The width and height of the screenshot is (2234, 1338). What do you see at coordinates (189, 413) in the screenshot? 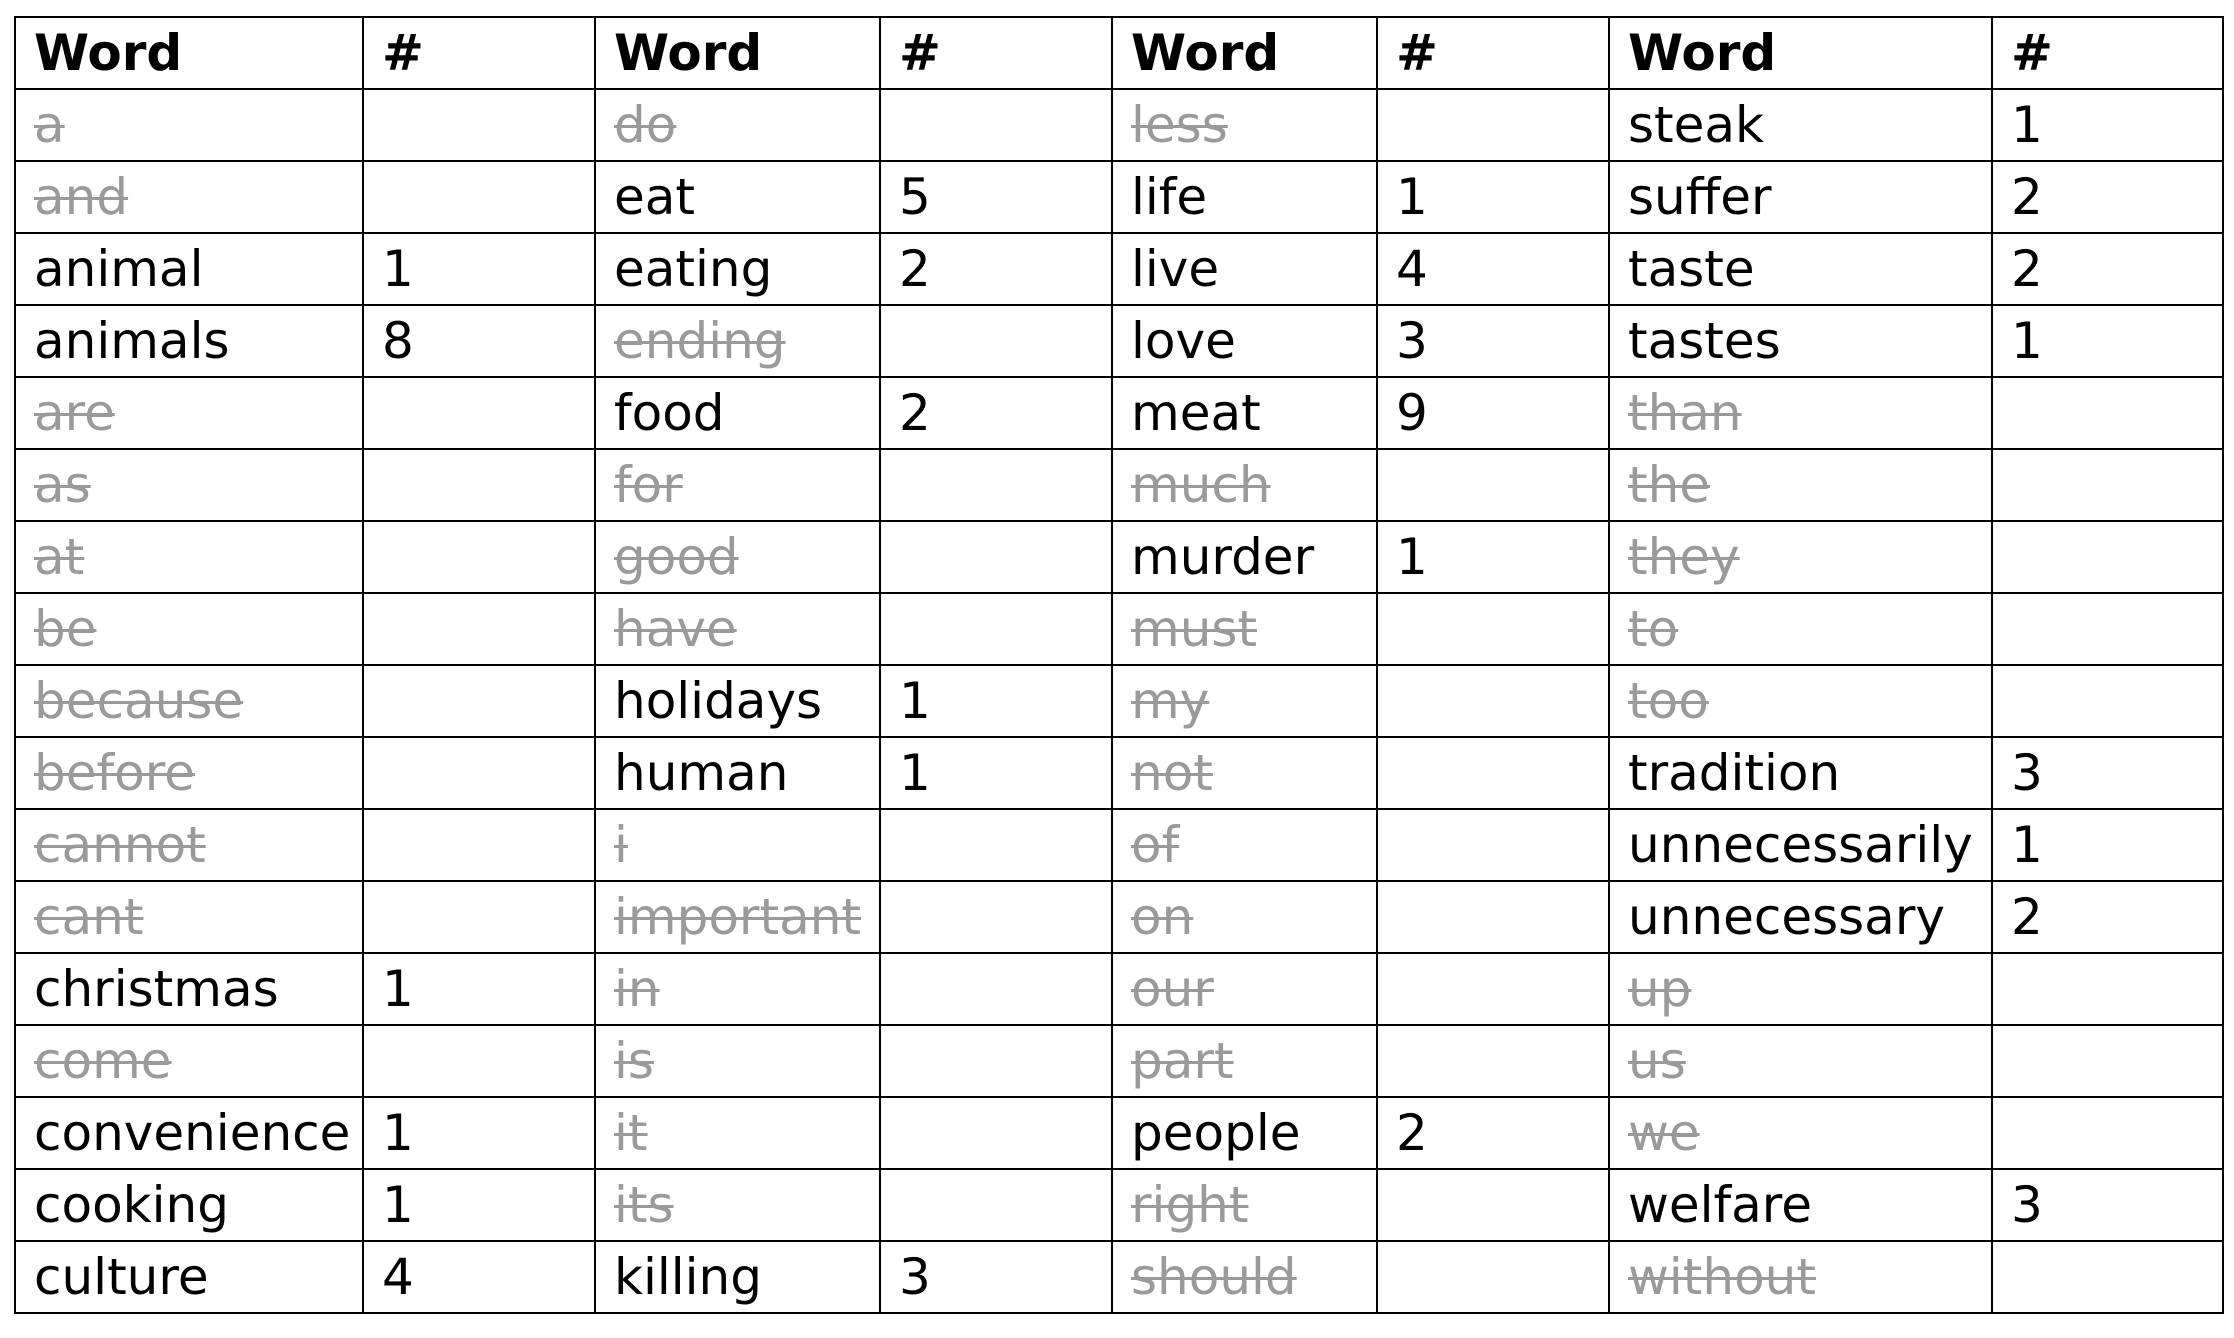
I see `word-cell: are` at bounding box center [189, 413].